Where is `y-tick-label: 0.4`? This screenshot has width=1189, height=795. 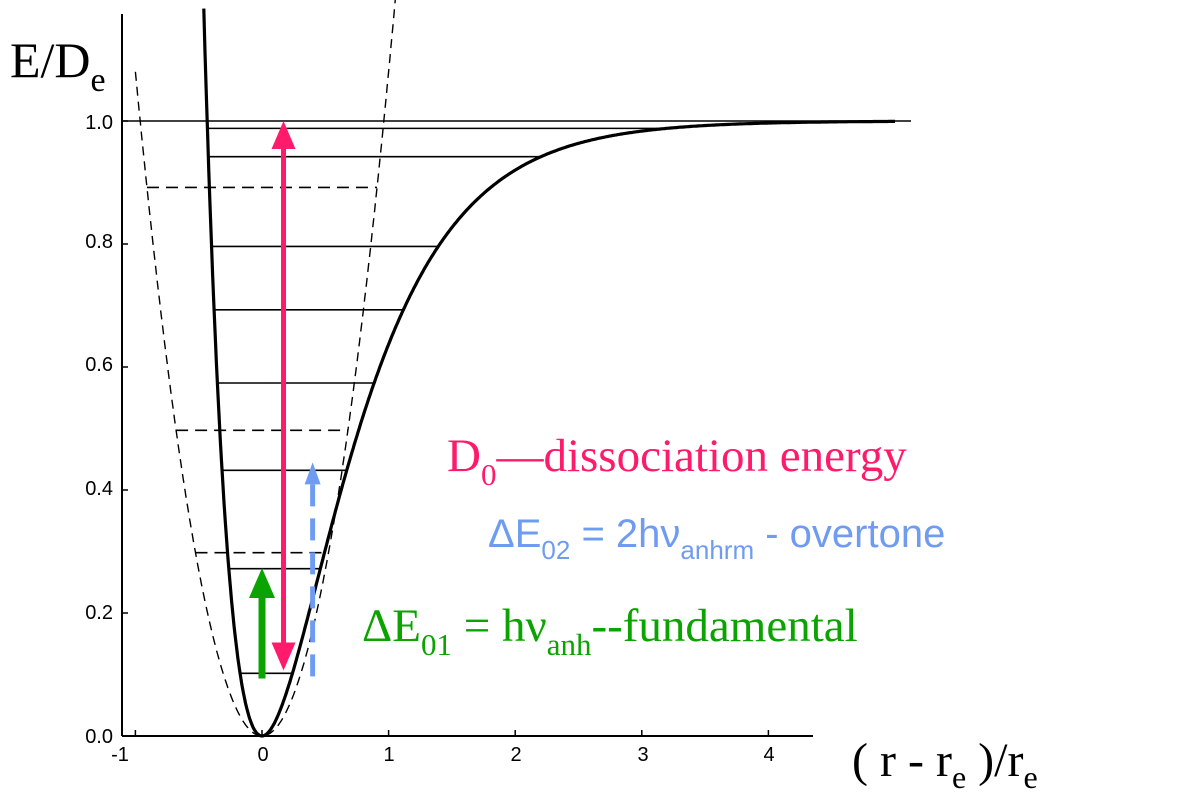
y-tick-label: 0.4 is located at coordinates (99, 489).